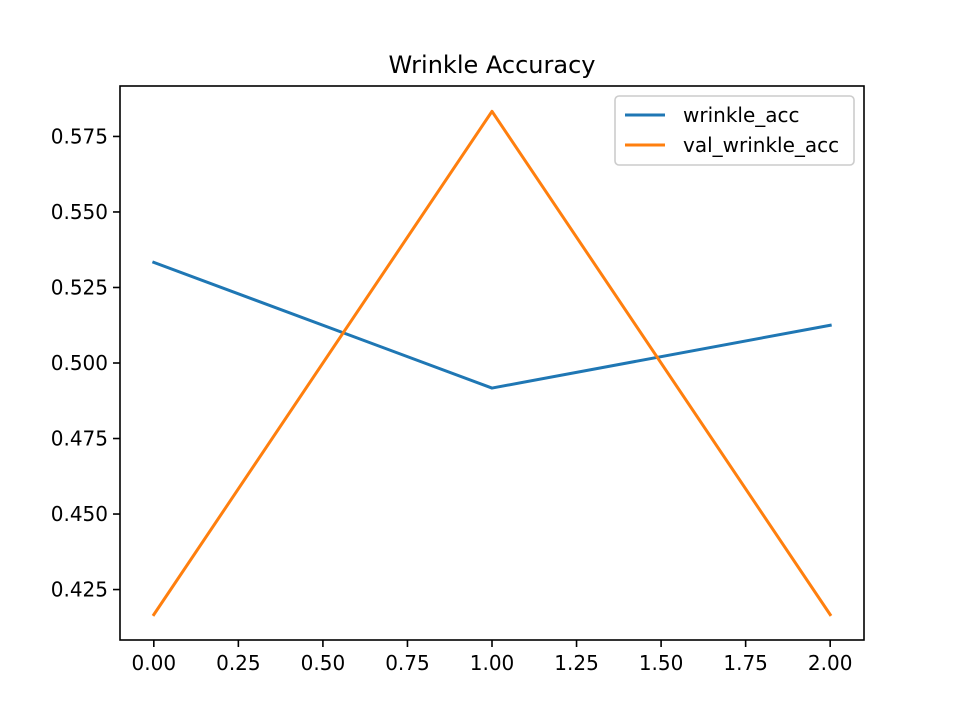 The height and width of the screenshot is (720, 960). What do you see at coordinates (79, 363) in the screenshot?
I see `y-tick-label: 0.500` at bounding box center [79, 363].